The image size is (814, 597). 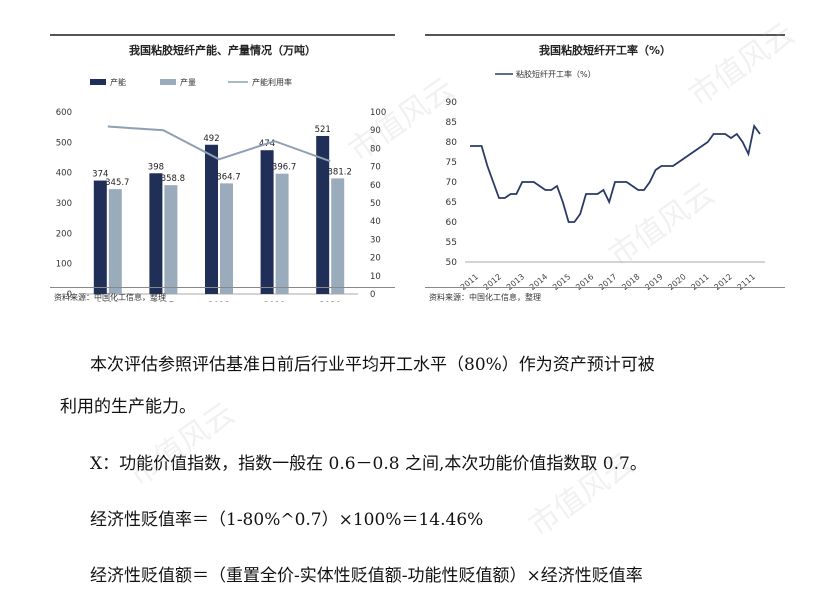 What do you see at coordinates (375, 149) in the screenshot?
I see `y2-axis-tick-label: 80` at bounding box center [375, 149].